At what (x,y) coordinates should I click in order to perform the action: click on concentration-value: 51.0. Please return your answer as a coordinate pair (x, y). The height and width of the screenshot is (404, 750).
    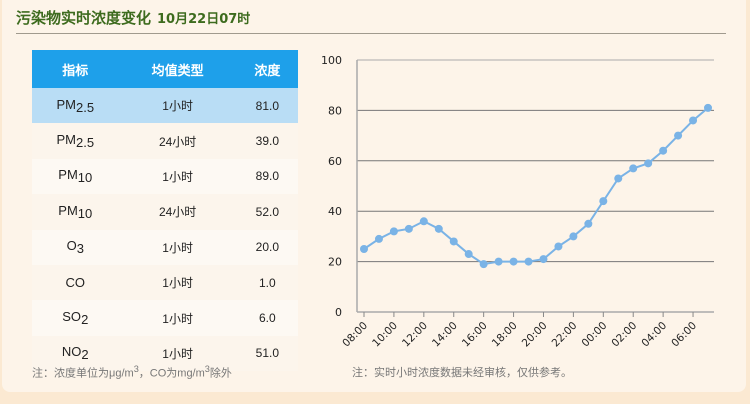
    Looking at the image, I should click on (267, 353).